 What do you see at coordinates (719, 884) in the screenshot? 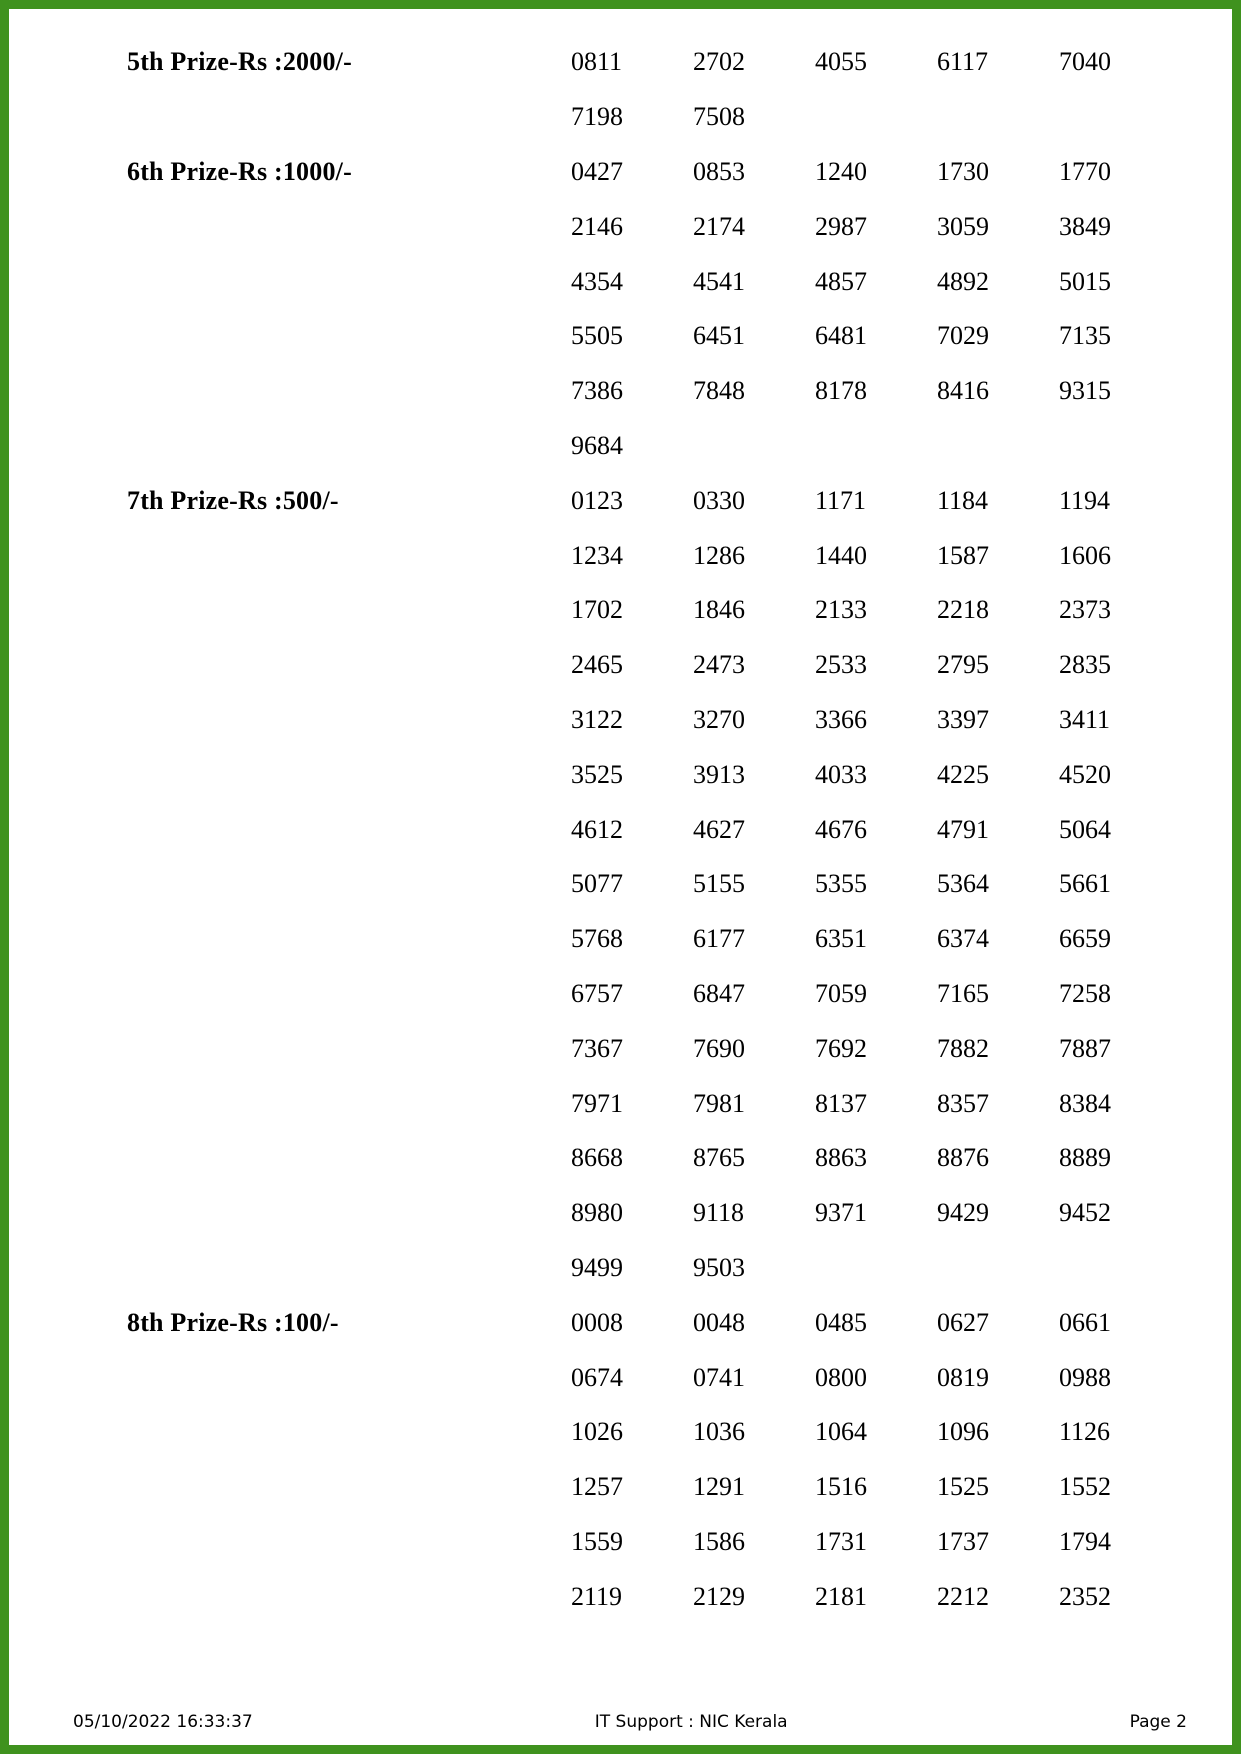
I see `winning-number: 5155` at bounding box center [719, 884].